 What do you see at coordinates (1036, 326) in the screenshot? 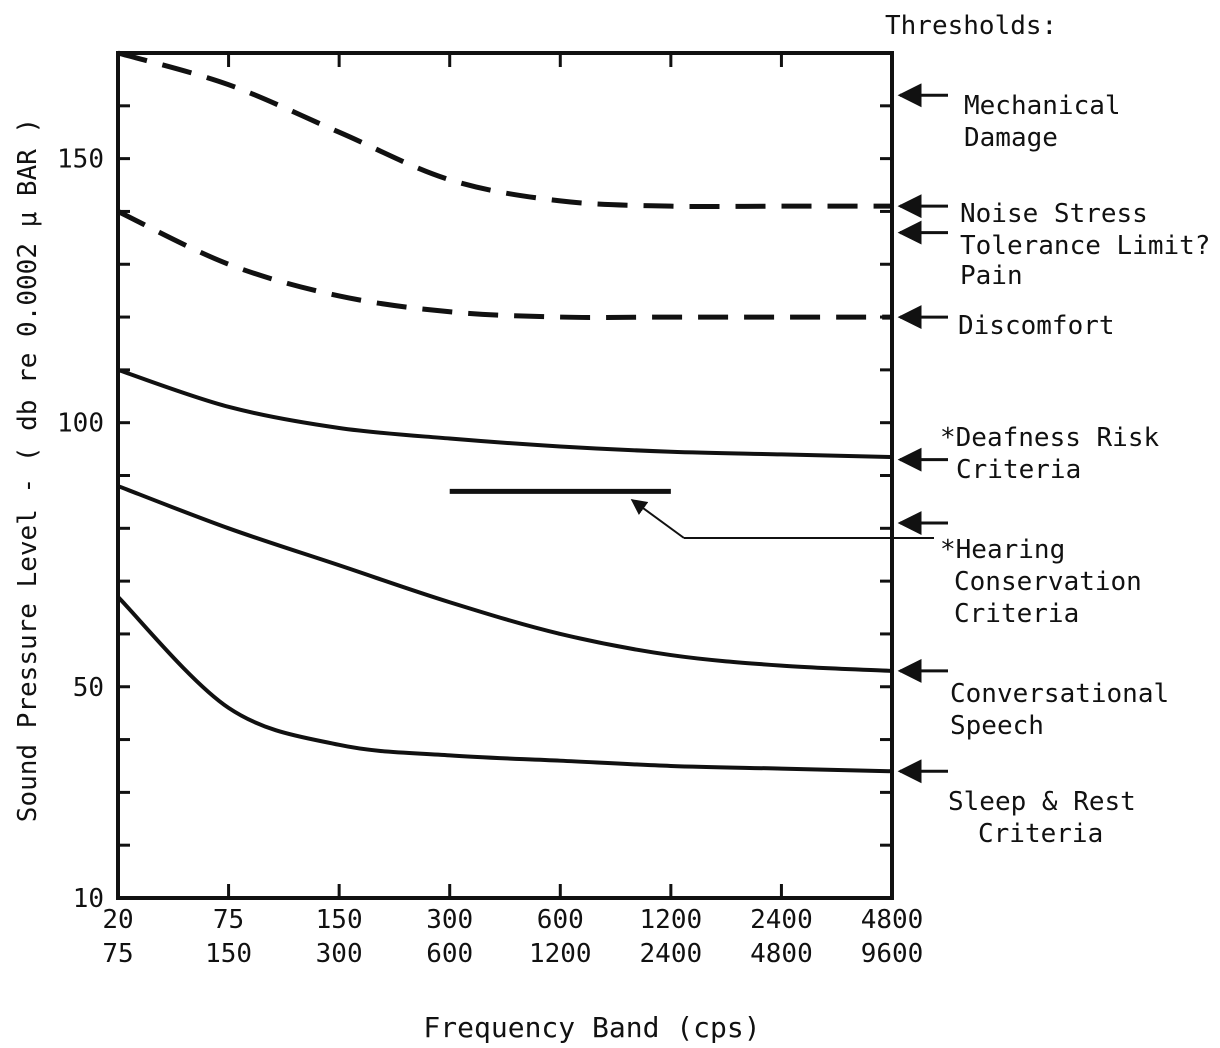
I see `threshold-label: Discomfort` at bounding box center [1036, 326].